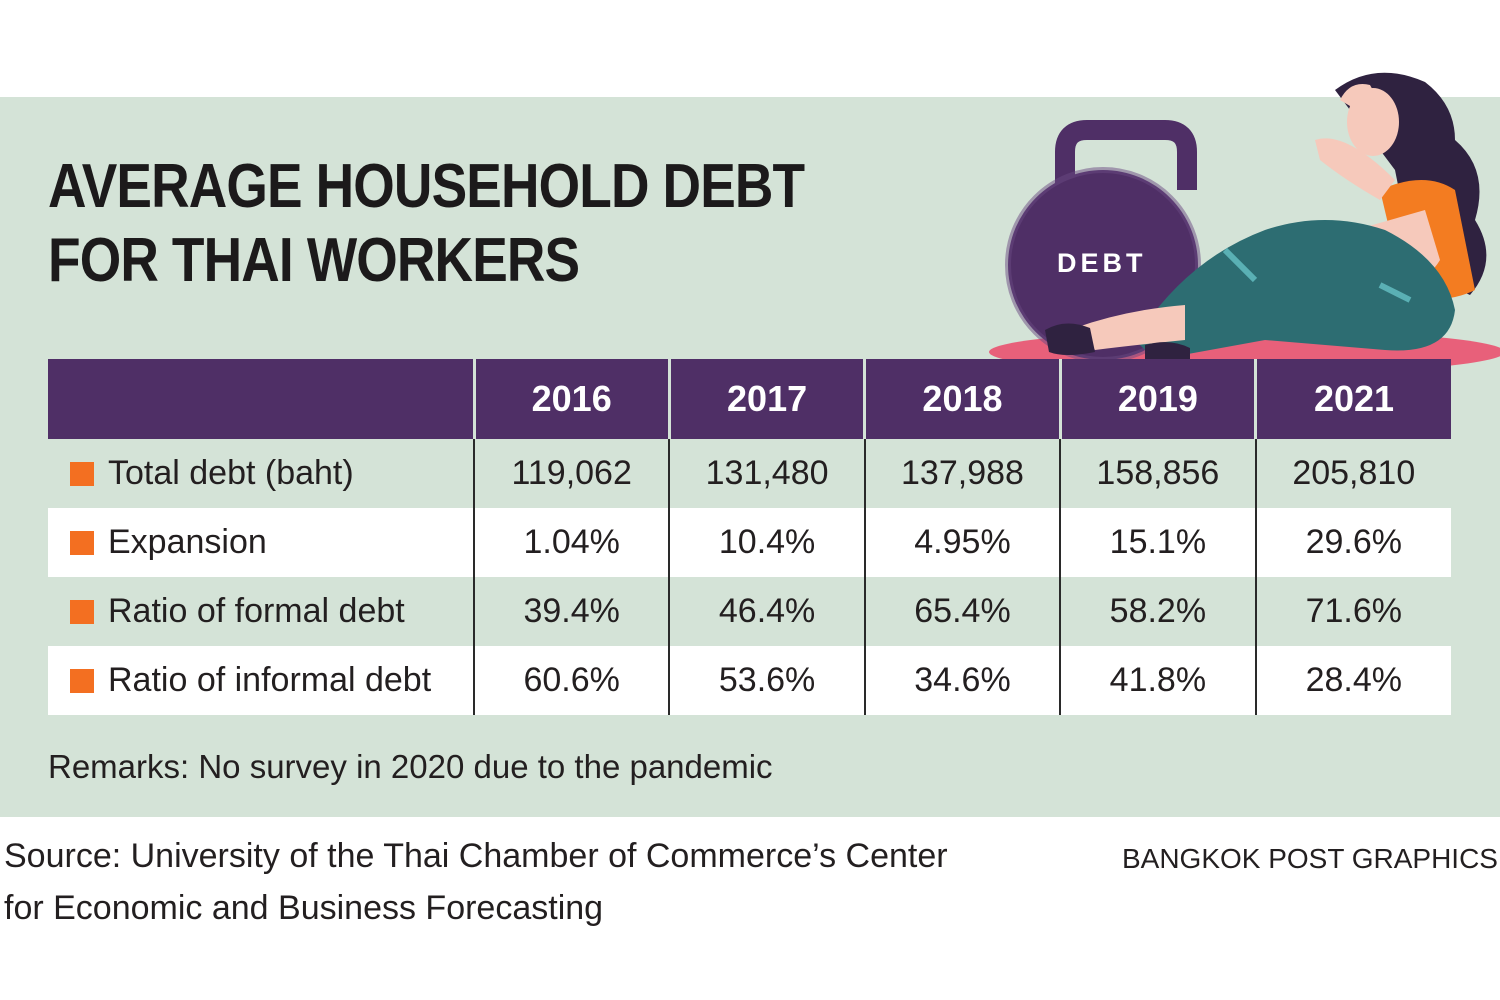  What do you see at coordinates (571, 680) in the screenshot?
I see `table-cell: 60.6%` at bounding box center [571, 680].